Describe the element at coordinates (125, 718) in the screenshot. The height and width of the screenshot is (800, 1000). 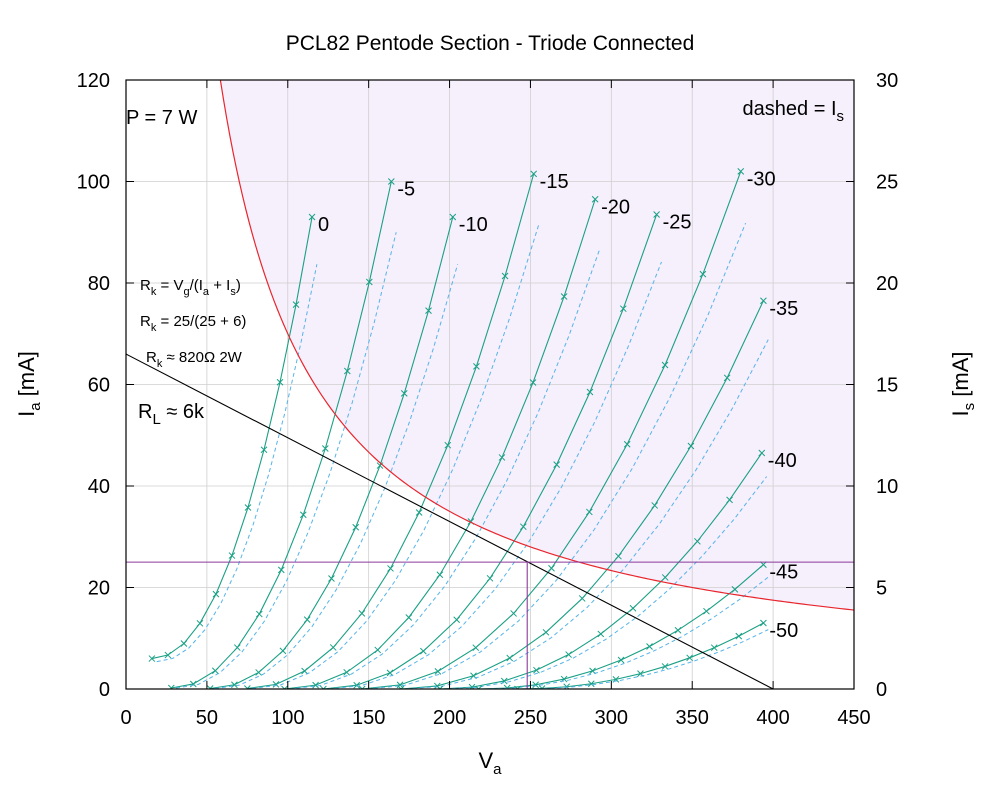
I see `x-tick-label: 0` at that location.